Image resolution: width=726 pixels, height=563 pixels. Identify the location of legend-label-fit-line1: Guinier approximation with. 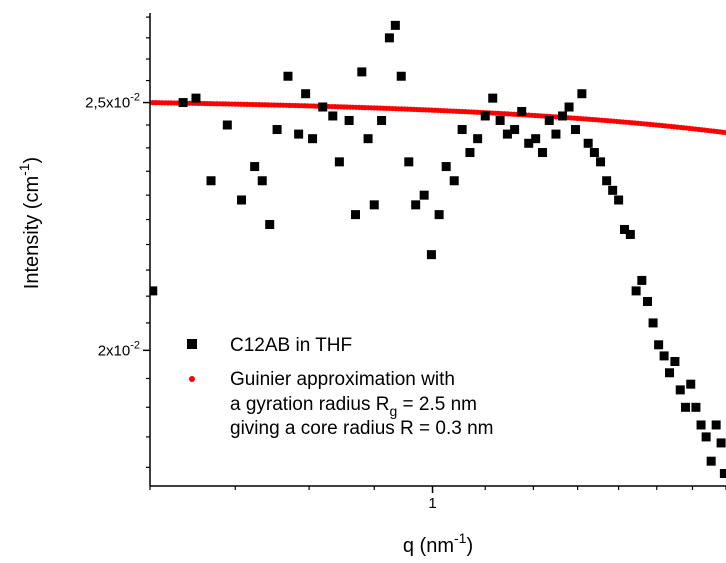
(342, 379).